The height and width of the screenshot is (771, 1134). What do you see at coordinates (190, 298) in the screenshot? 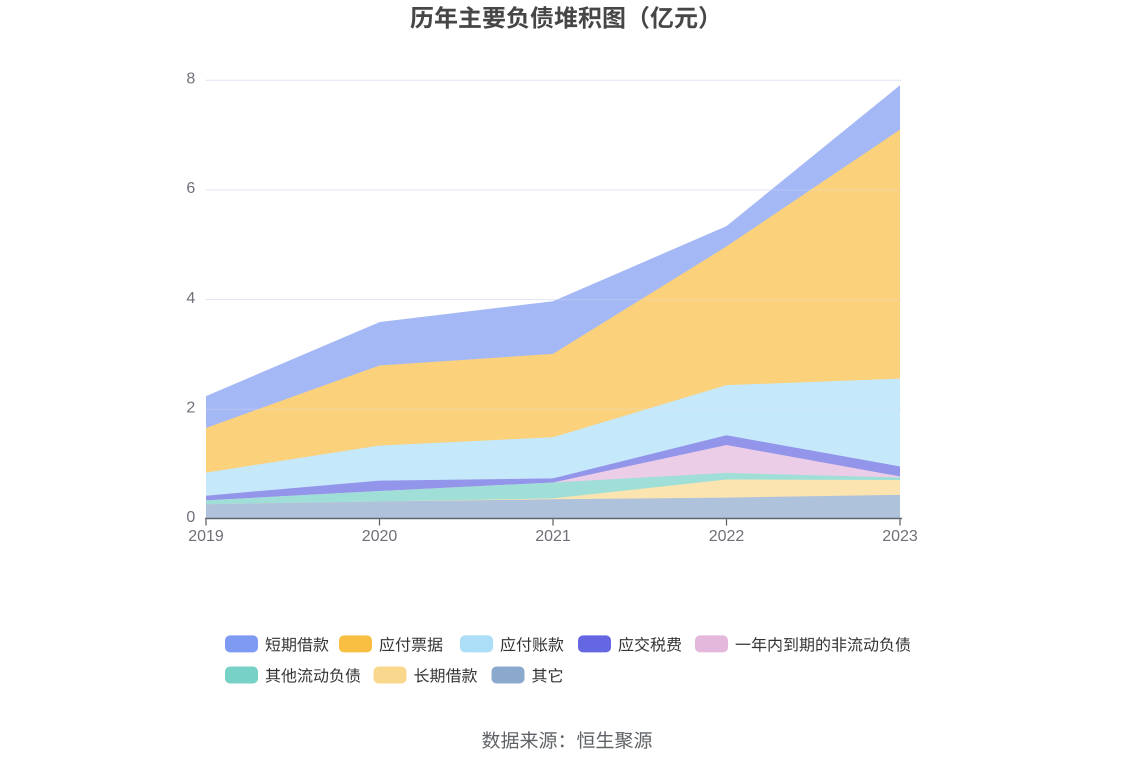
I see `svg-text: 4` at bounding box center [190, 298].